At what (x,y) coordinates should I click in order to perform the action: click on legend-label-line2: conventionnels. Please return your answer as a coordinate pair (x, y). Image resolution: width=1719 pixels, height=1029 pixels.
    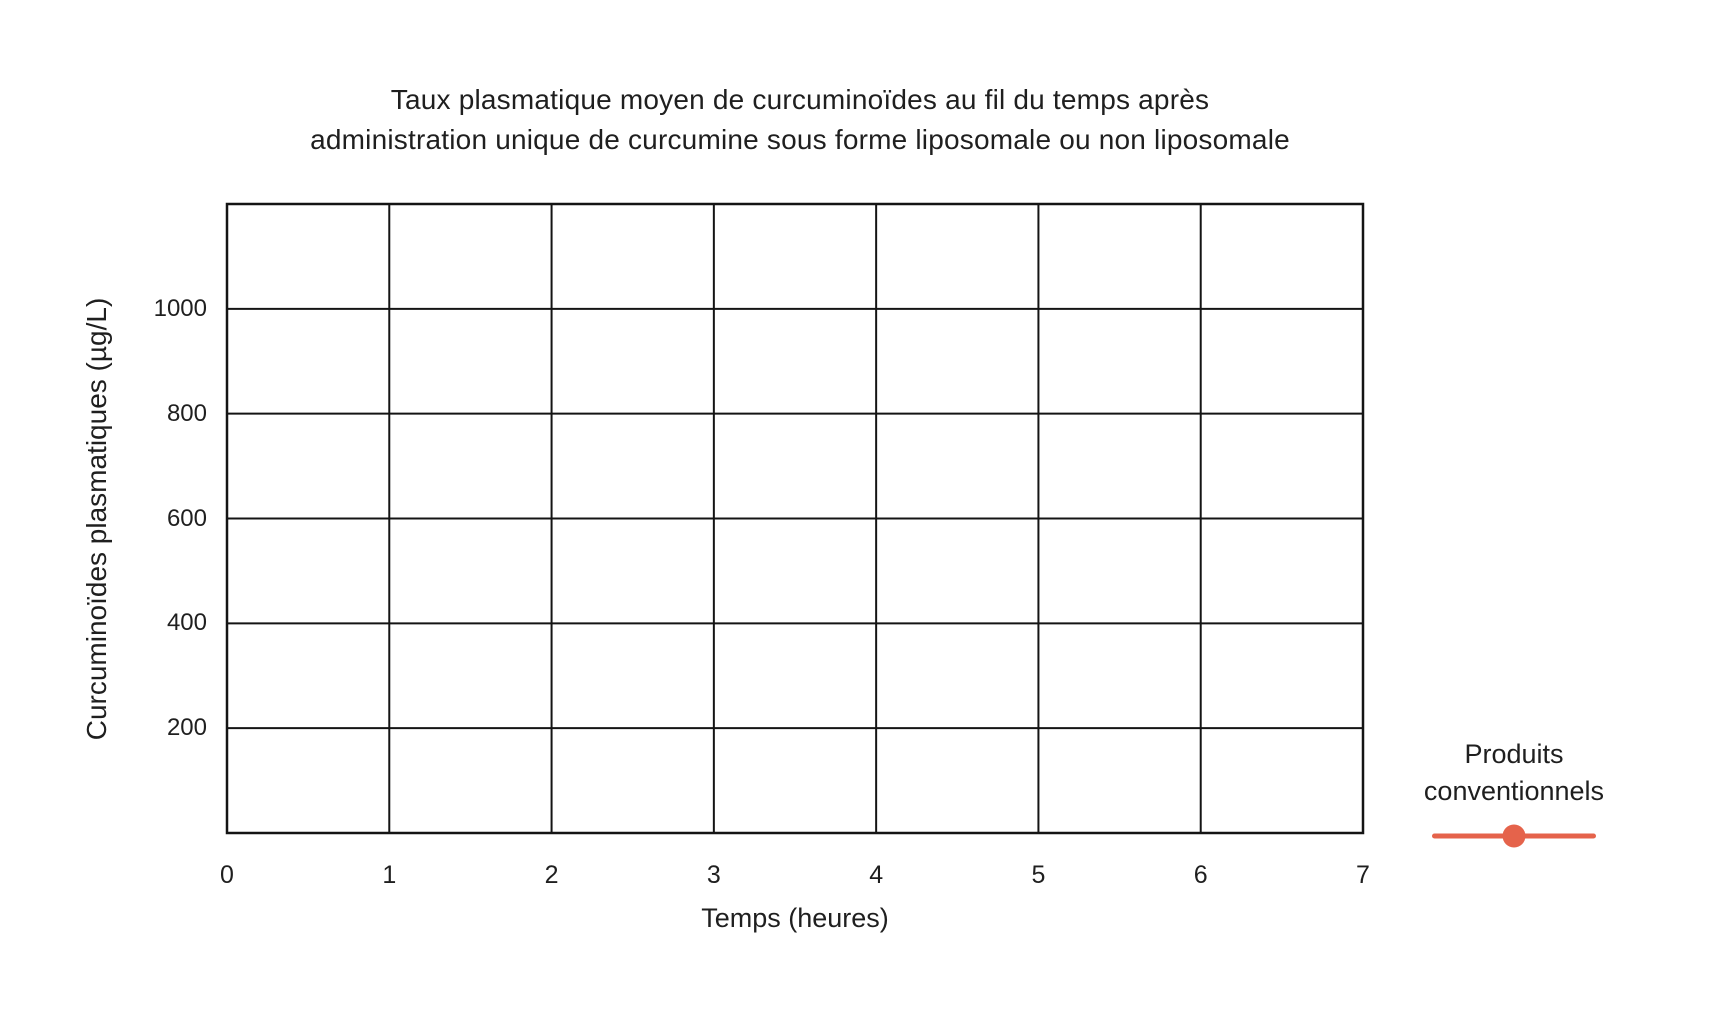
    Looking at the image, I should click on (1514, 791).